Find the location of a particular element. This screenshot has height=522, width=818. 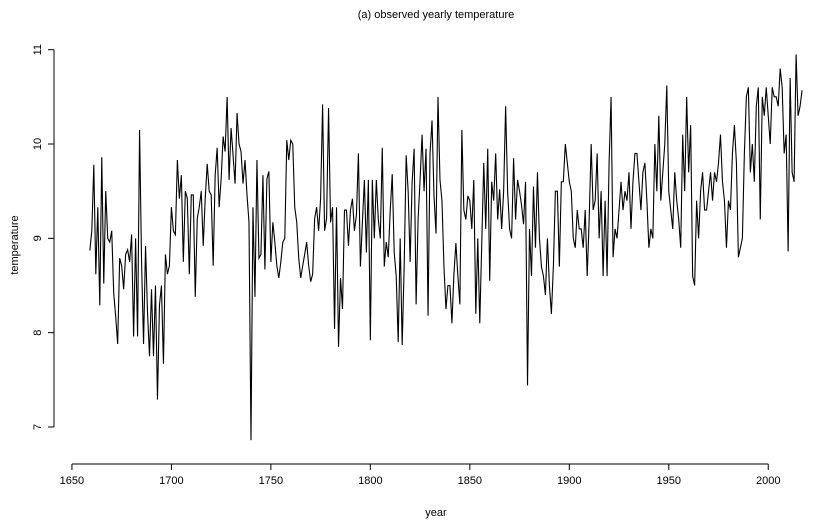

x-tick-label: 1700 is located at coordinates (171, 481).